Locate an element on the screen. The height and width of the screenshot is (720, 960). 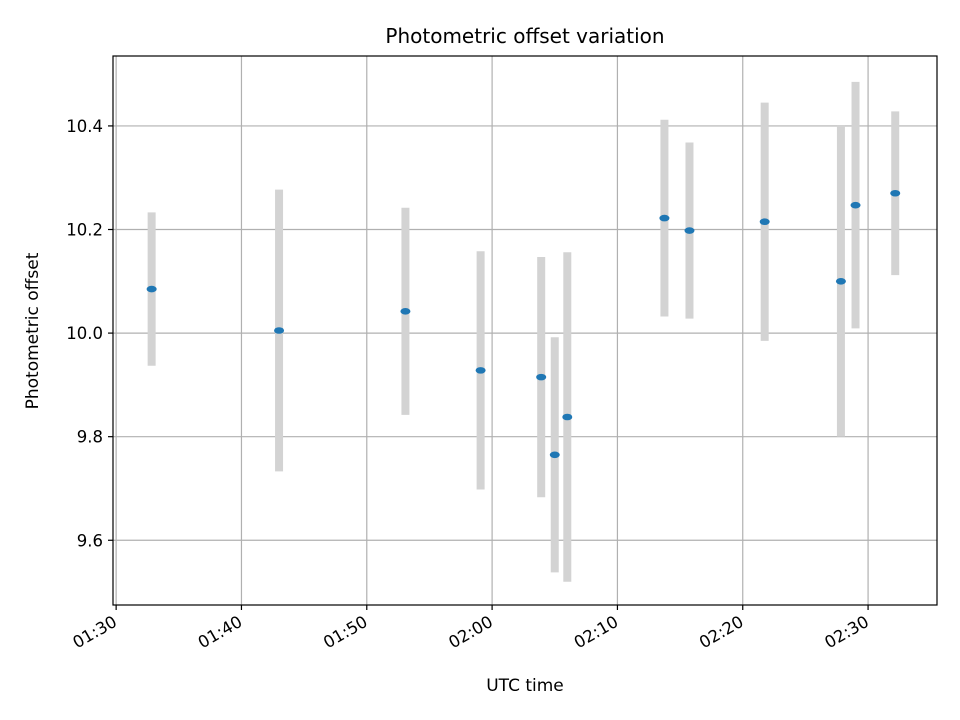
y-axis-ticks: 9.6 9.8 10.0 10.2 10.4 is located at coordinates (89, 333).